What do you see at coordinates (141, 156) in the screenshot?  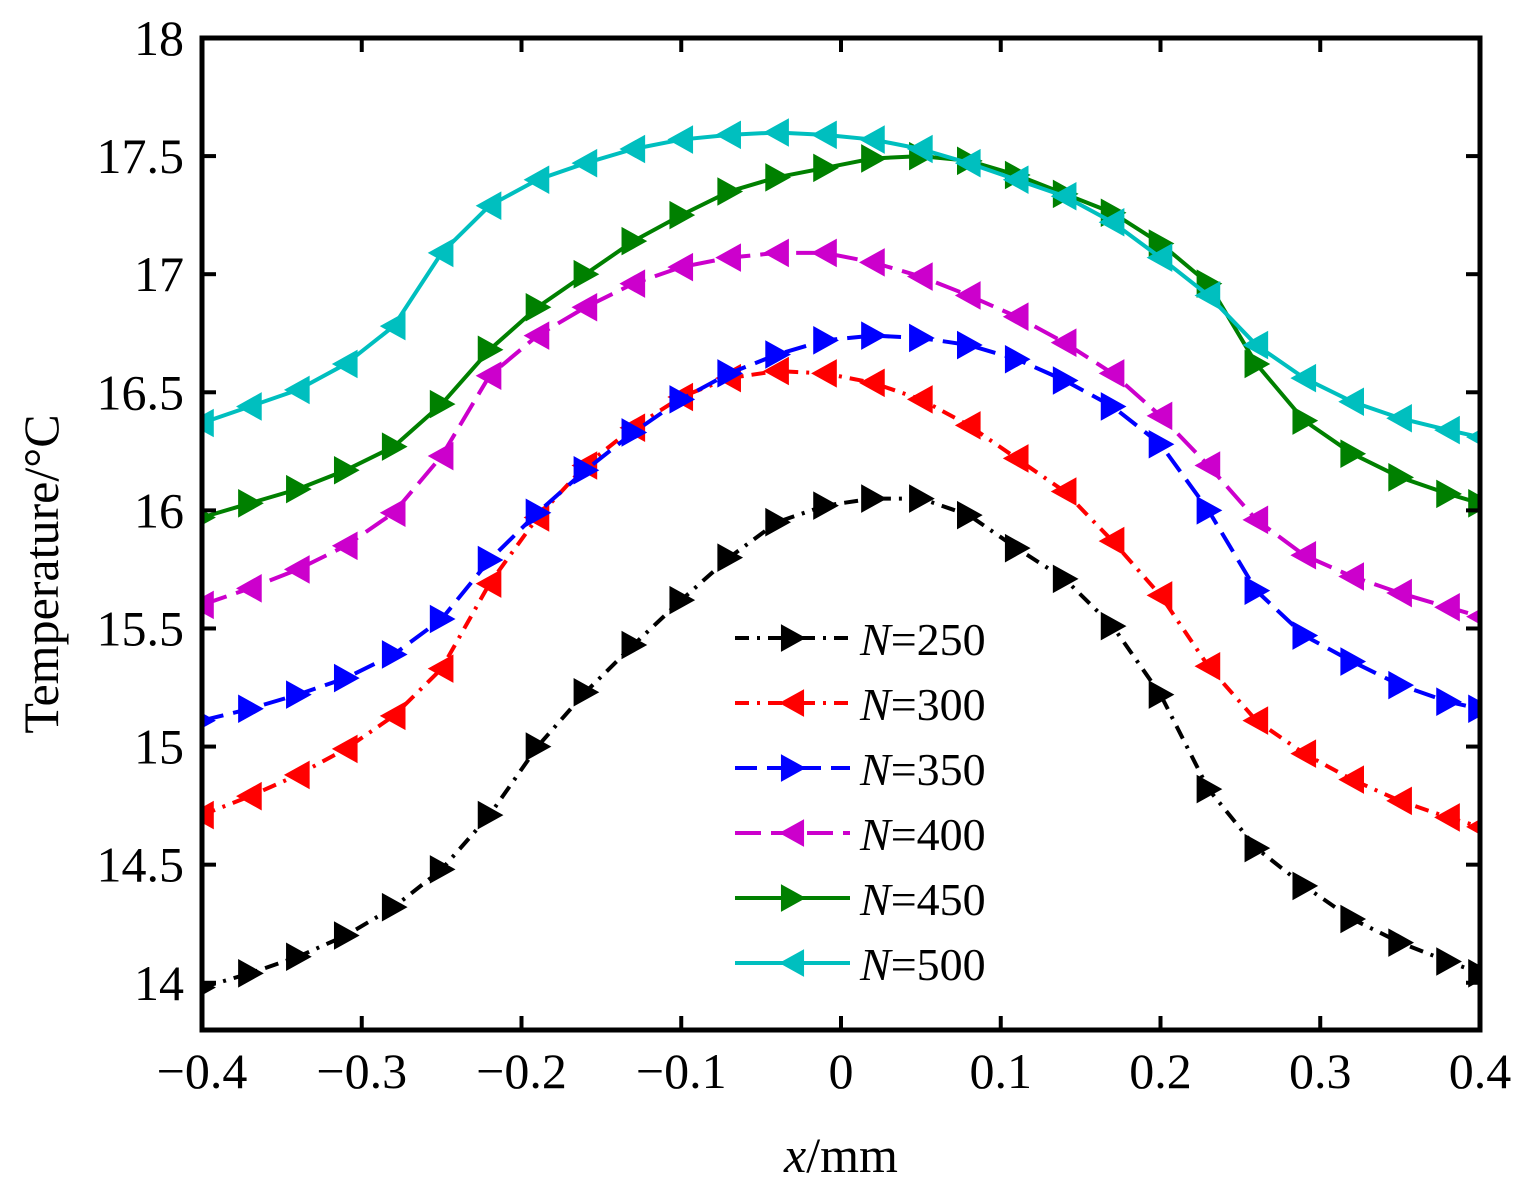 I see `y-tick-label: 17.5` at bounding box center [141, 156].